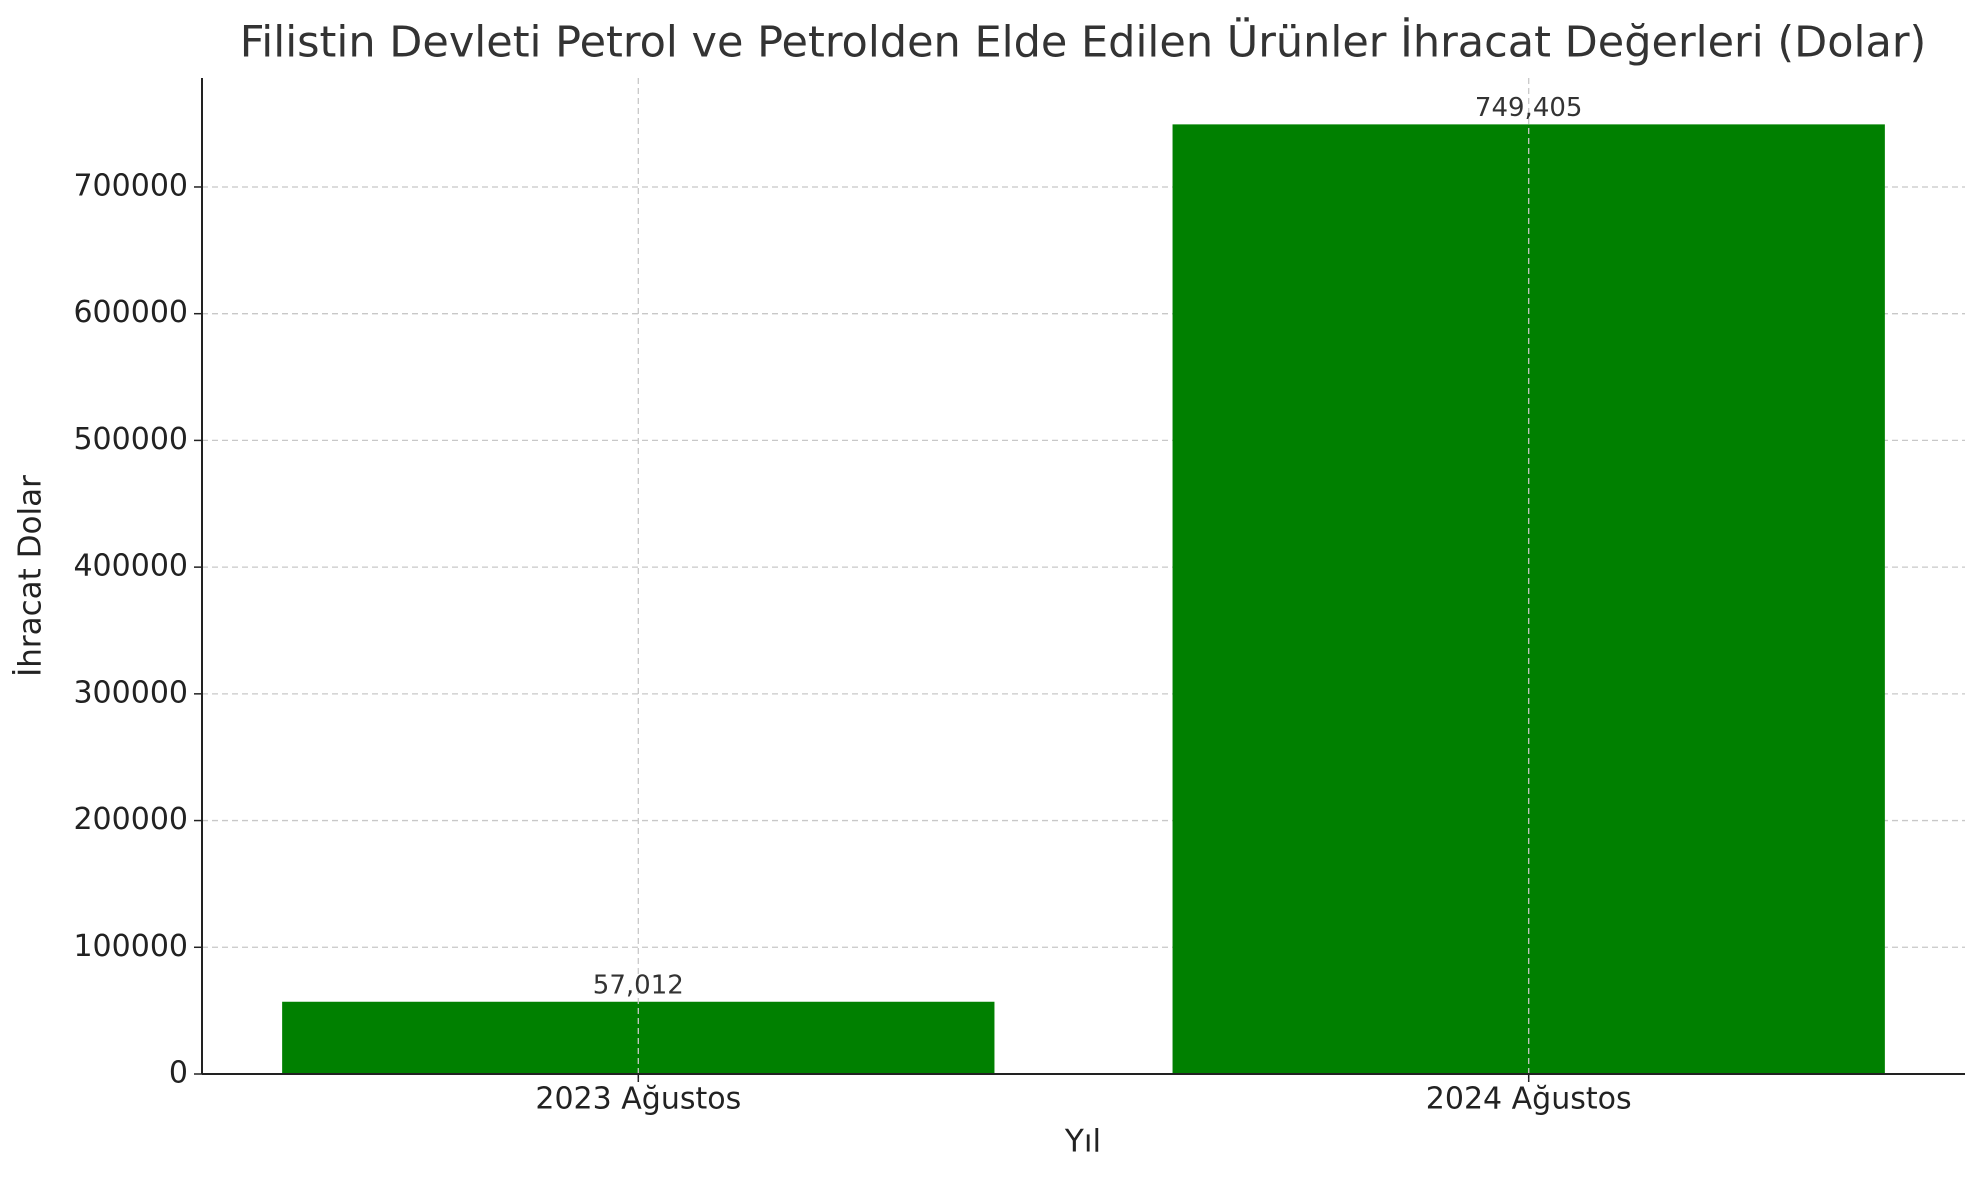 Image resolution: width=1979 pixels, height=1179 pixels. Describe the element at coordinates (1529, 108) in the screenshot. I see `value-label: 749,405` at that location.